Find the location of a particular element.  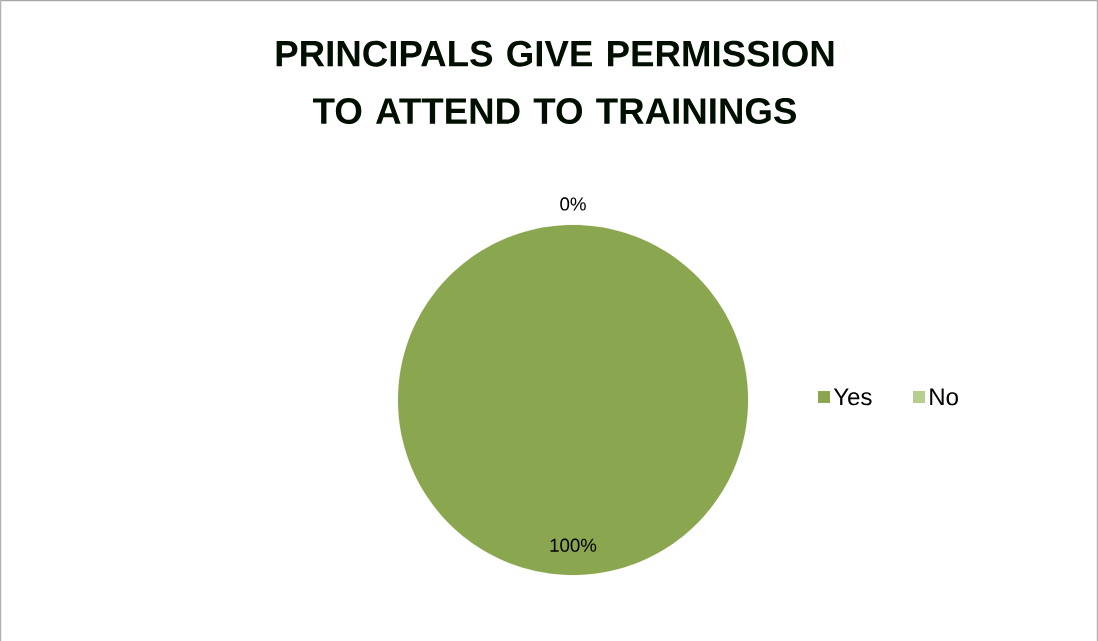

legend-label: No is located at coordinates (944, 397).